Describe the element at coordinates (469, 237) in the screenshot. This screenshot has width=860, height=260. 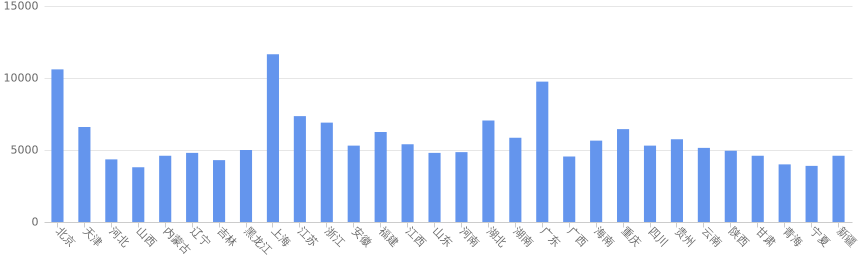
I see `x-tick-label: 河南` at that location.